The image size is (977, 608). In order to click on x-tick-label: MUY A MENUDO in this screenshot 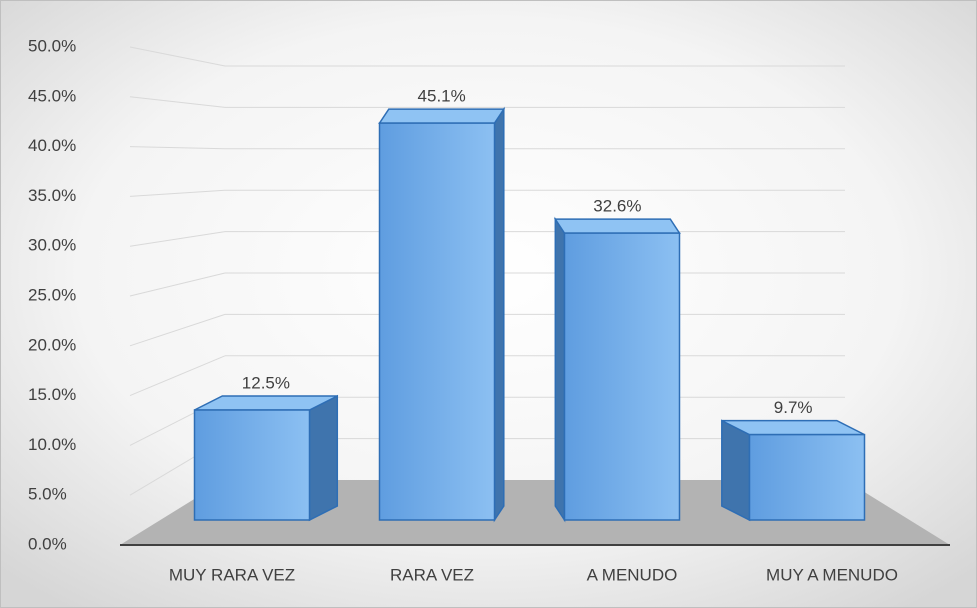, I will do `click(832, 574)`.